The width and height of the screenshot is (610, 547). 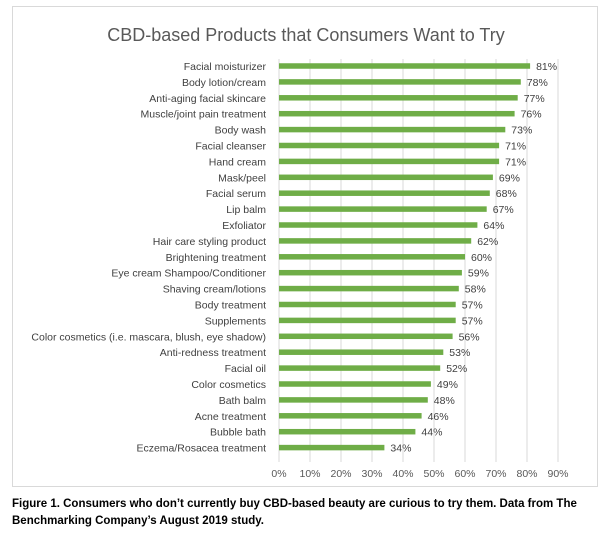 What do you see at coordinates (243, 401) in the screenshot?
I see `category-label: Bath balm` at bounding box center [243, 401].